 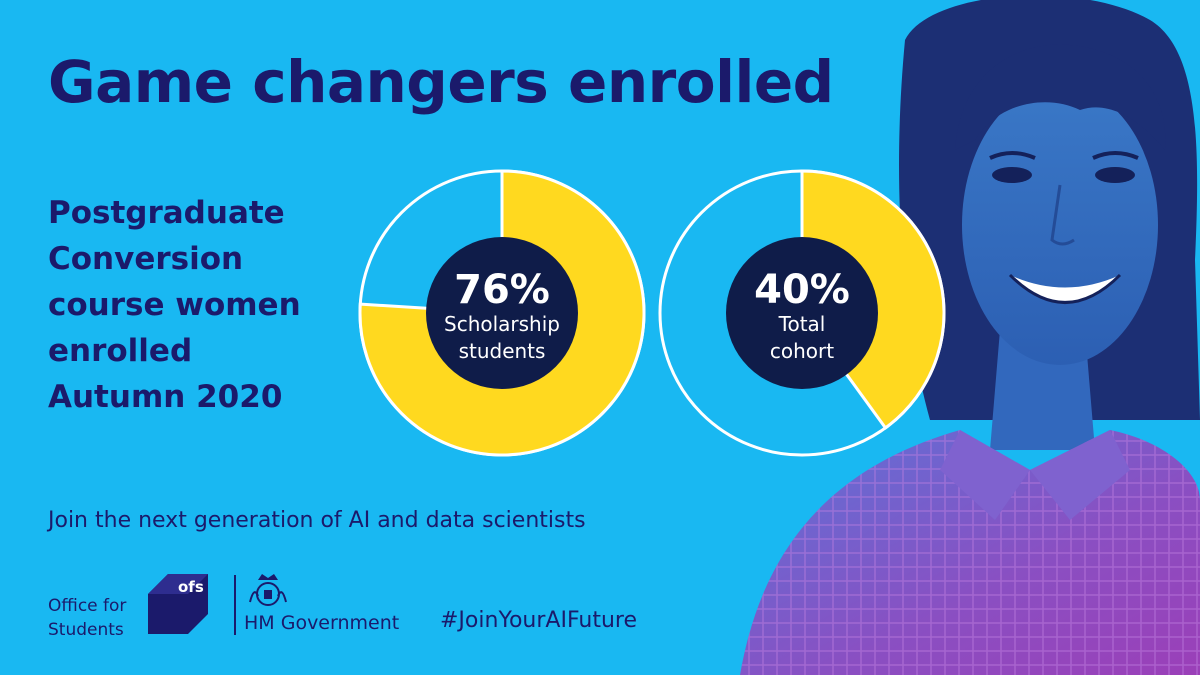 I want to click on headline: Game changers enrolled, so click(x=441, y=82).